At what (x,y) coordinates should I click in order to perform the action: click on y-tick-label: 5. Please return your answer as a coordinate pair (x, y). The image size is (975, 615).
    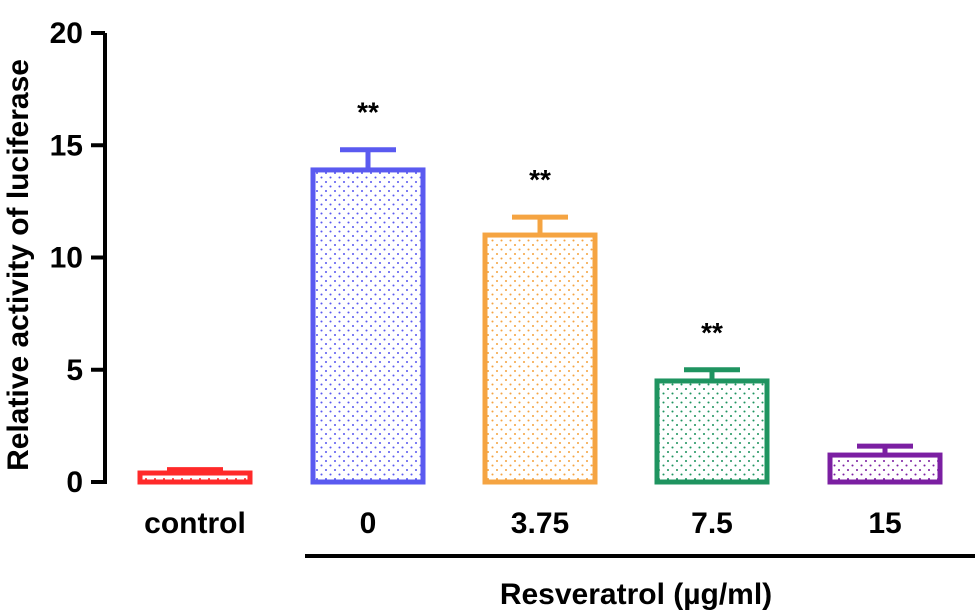
    Looking at the image, I should click on (74, 370).